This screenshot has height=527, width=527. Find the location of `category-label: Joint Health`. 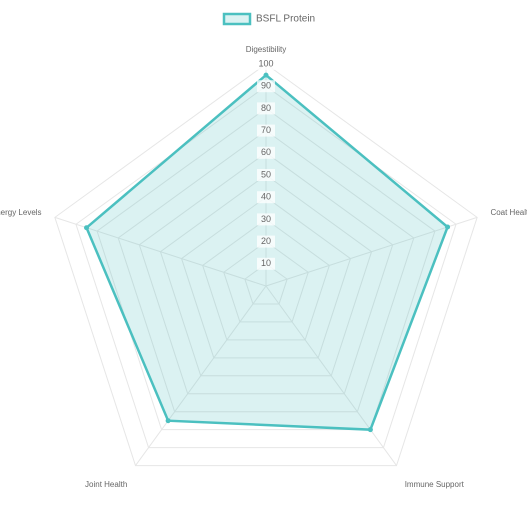

category-label: Joint Health is located at coordinates (106, 484).